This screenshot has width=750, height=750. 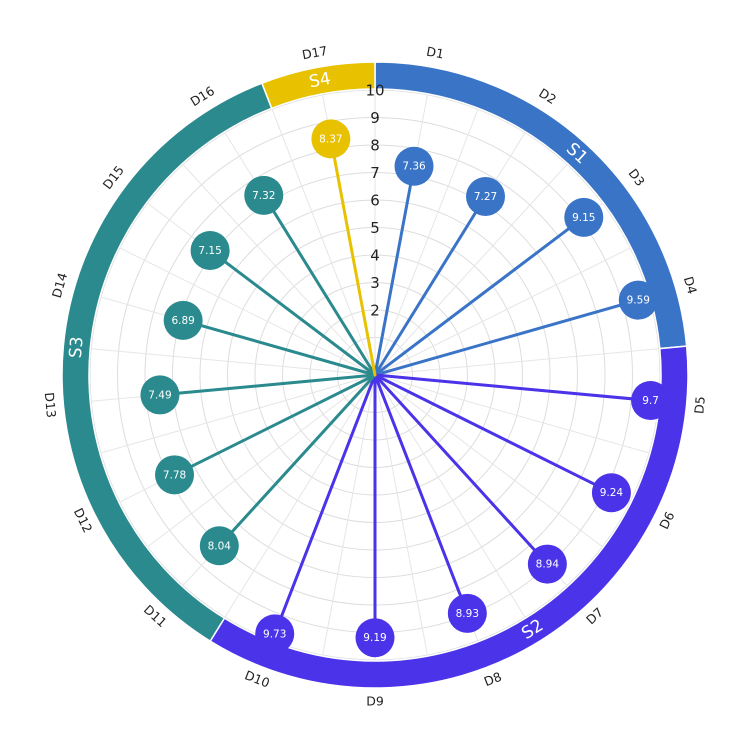 What do you see at coordinates (375, 256) in the screenshot?
I see `radial-tick-label: 4` at bounding box center [375, 256].